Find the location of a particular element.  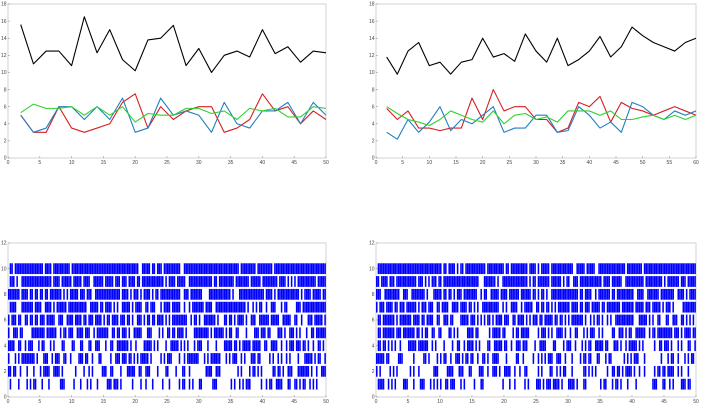

x-tick-label: 0 is located at coordinates (8, 163).